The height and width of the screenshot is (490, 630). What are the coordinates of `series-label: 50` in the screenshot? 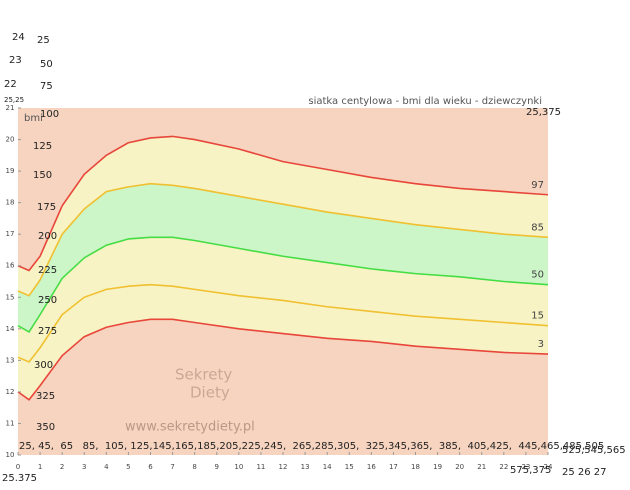 It's located at (537, 275).